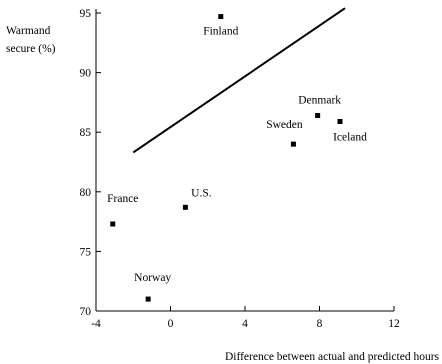  I want to click on x-tick-label: 0, so click(171, 324).